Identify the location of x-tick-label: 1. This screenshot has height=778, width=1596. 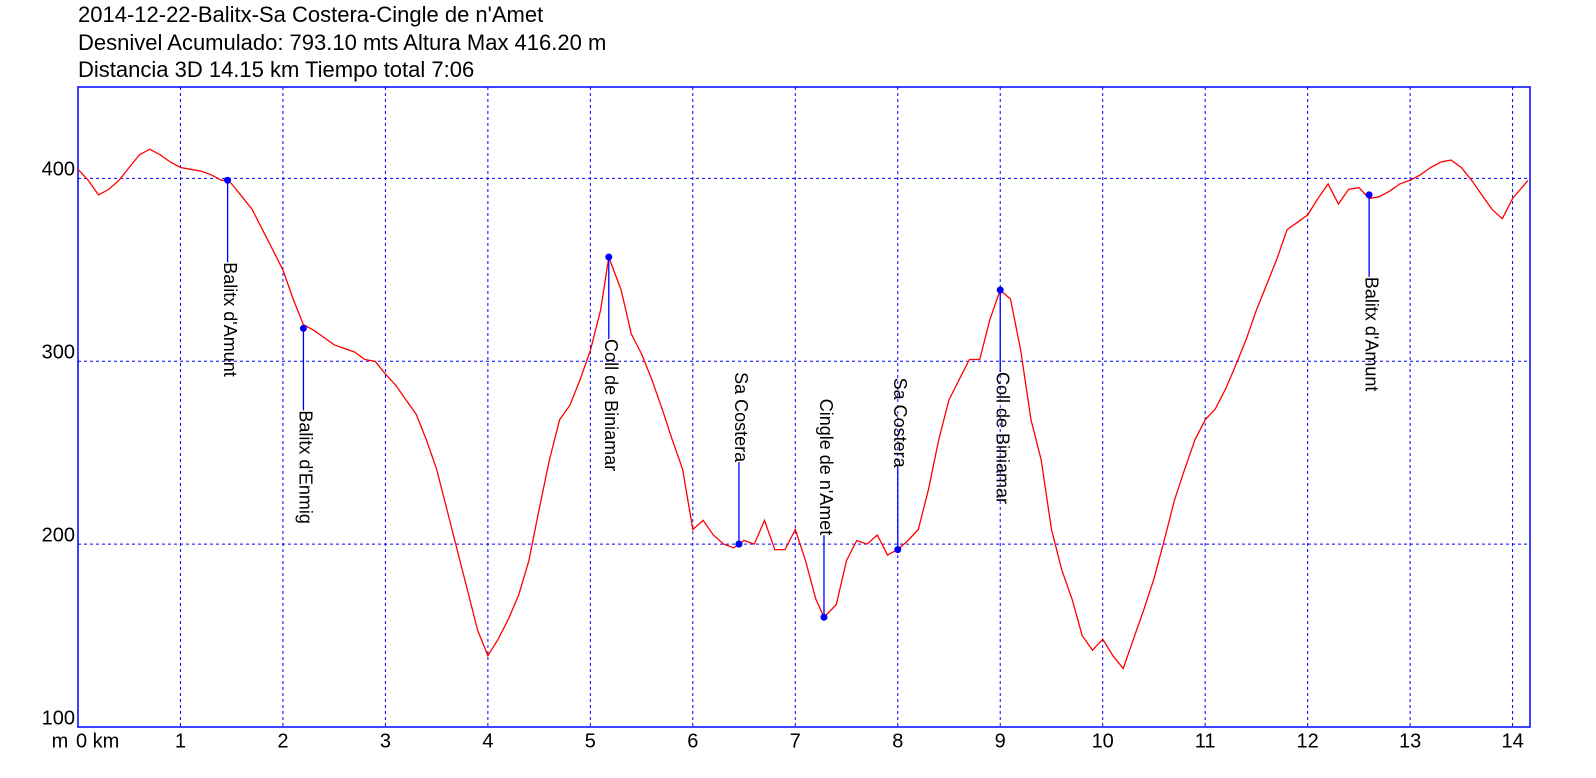
(180, 741).